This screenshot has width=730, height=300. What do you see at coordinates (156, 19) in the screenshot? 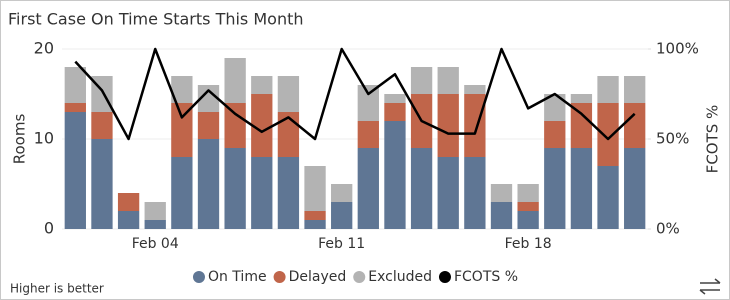
I see `chart-title: First Case On Time Starts This Month` at bounding box center [156, 19].